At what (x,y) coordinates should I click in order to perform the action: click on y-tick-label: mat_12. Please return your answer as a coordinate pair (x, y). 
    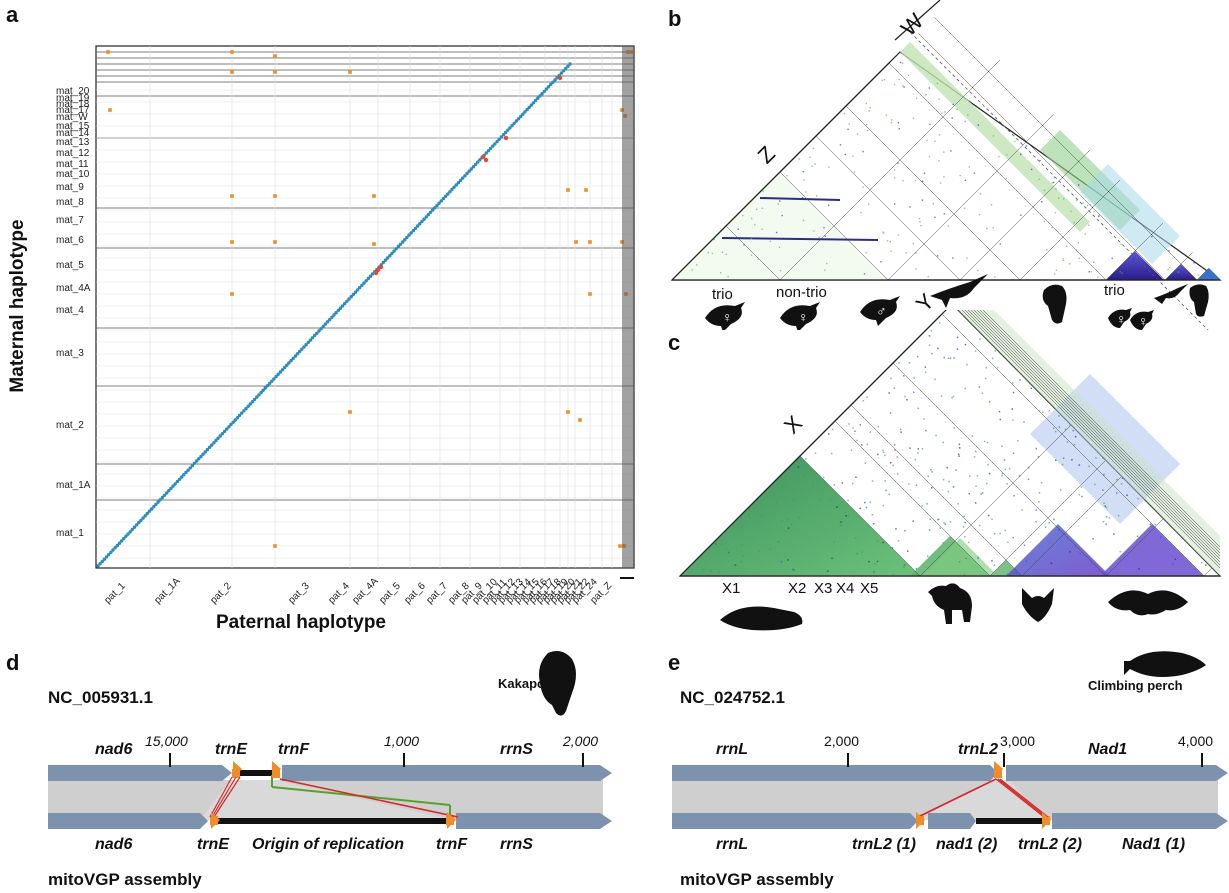
    Looking at the image, I should click on (73, 153).